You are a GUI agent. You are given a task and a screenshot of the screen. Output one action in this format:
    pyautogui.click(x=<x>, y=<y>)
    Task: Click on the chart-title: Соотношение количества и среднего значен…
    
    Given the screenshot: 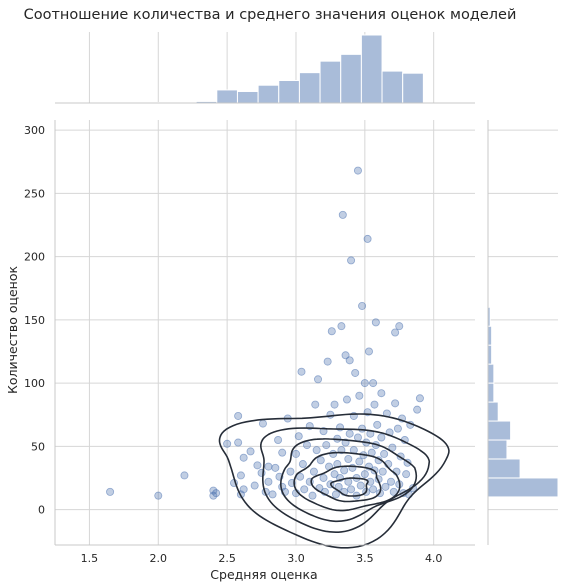 What is the action you would take?
    pyautogui.click(x=270, y=15)
    